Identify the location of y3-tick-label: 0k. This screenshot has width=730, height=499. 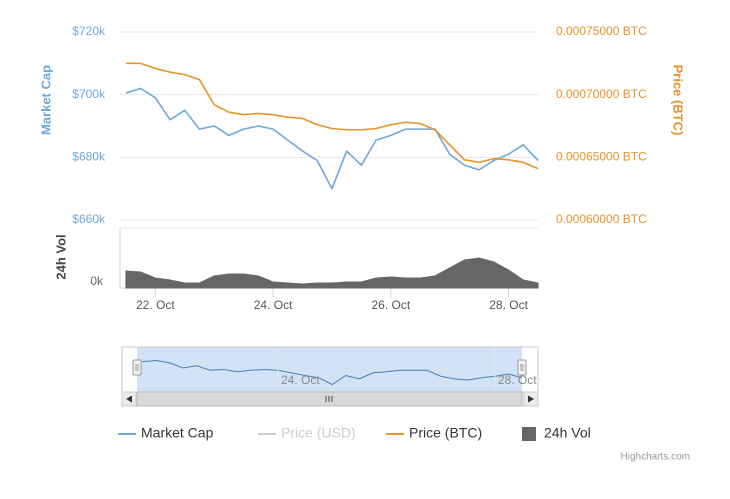
(97, 281).